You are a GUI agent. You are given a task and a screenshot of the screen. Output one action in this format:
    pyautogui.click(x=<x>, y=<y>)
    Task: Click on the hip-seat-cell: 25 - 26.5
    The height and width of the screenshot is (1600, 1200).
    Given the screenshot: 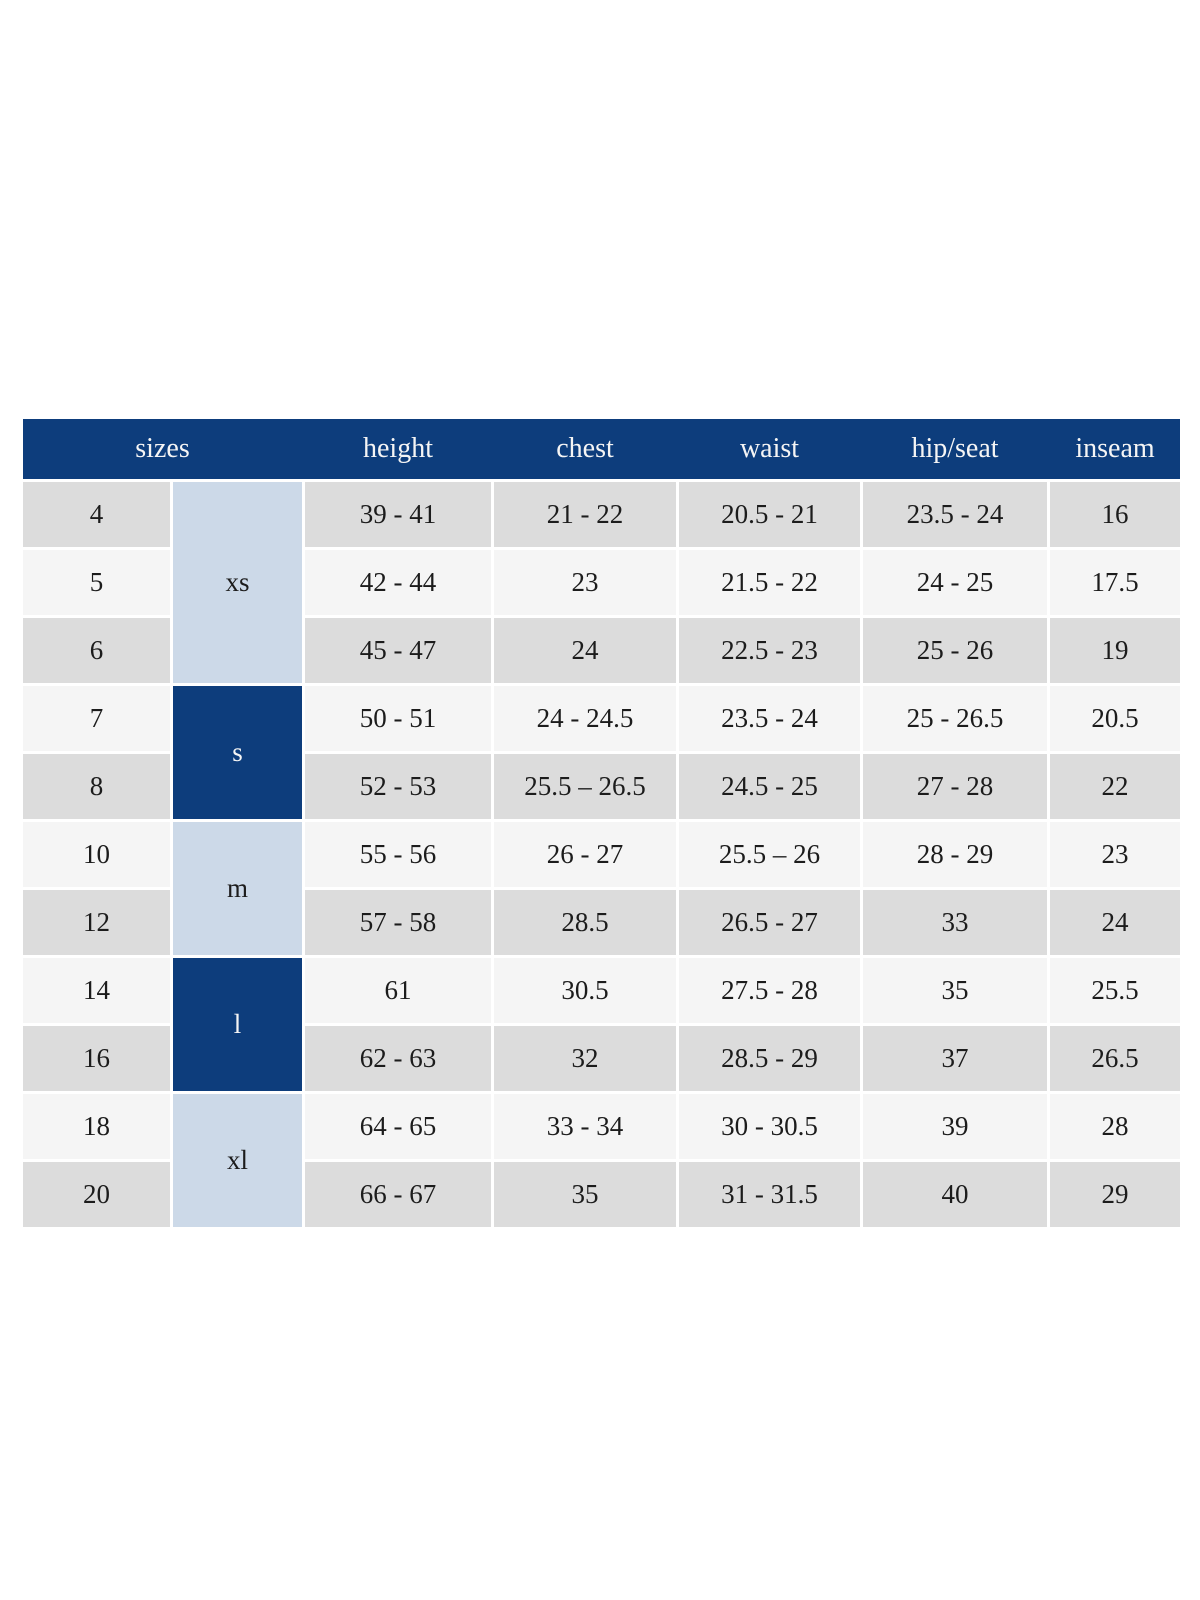 What is the action you would take?
    pyautogui.click(x=955, y=718)
    